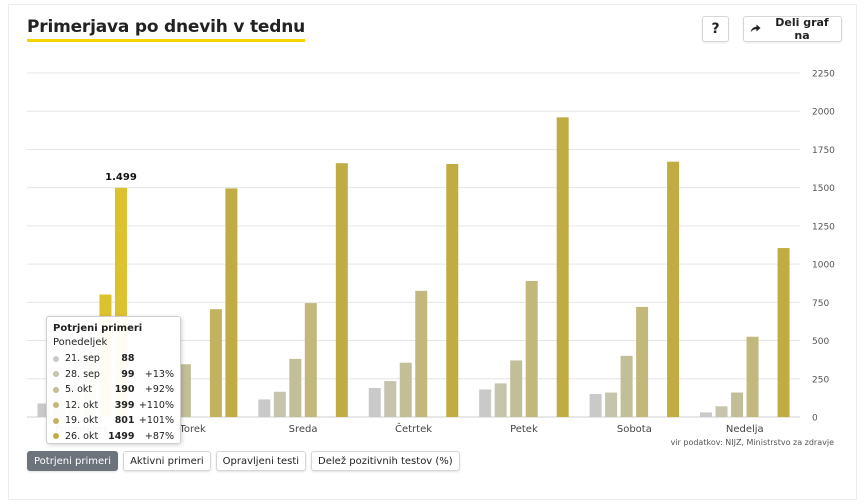  I want to click on tooltip-subtitle: Ponedeljek, so click(80, 342).